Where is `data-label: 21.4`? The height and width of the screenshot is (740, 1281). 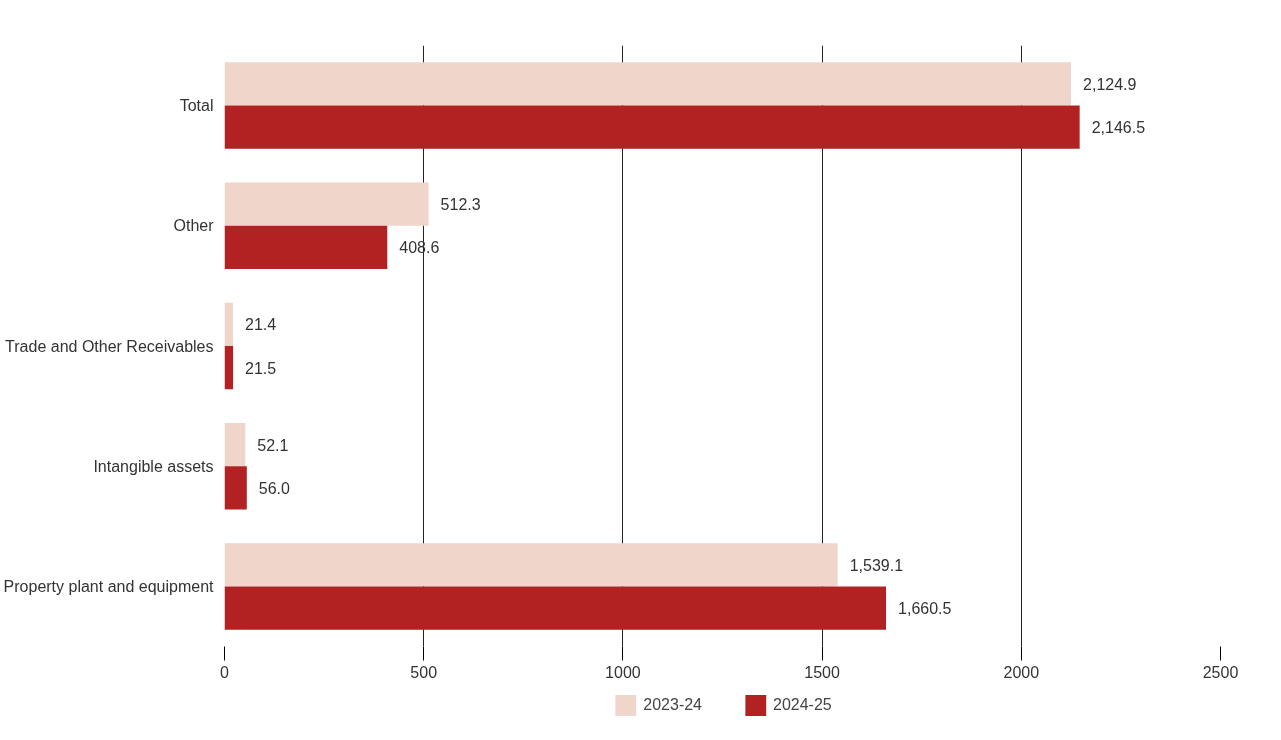 data-label: 21.4 is located at coordinates (261, 325).